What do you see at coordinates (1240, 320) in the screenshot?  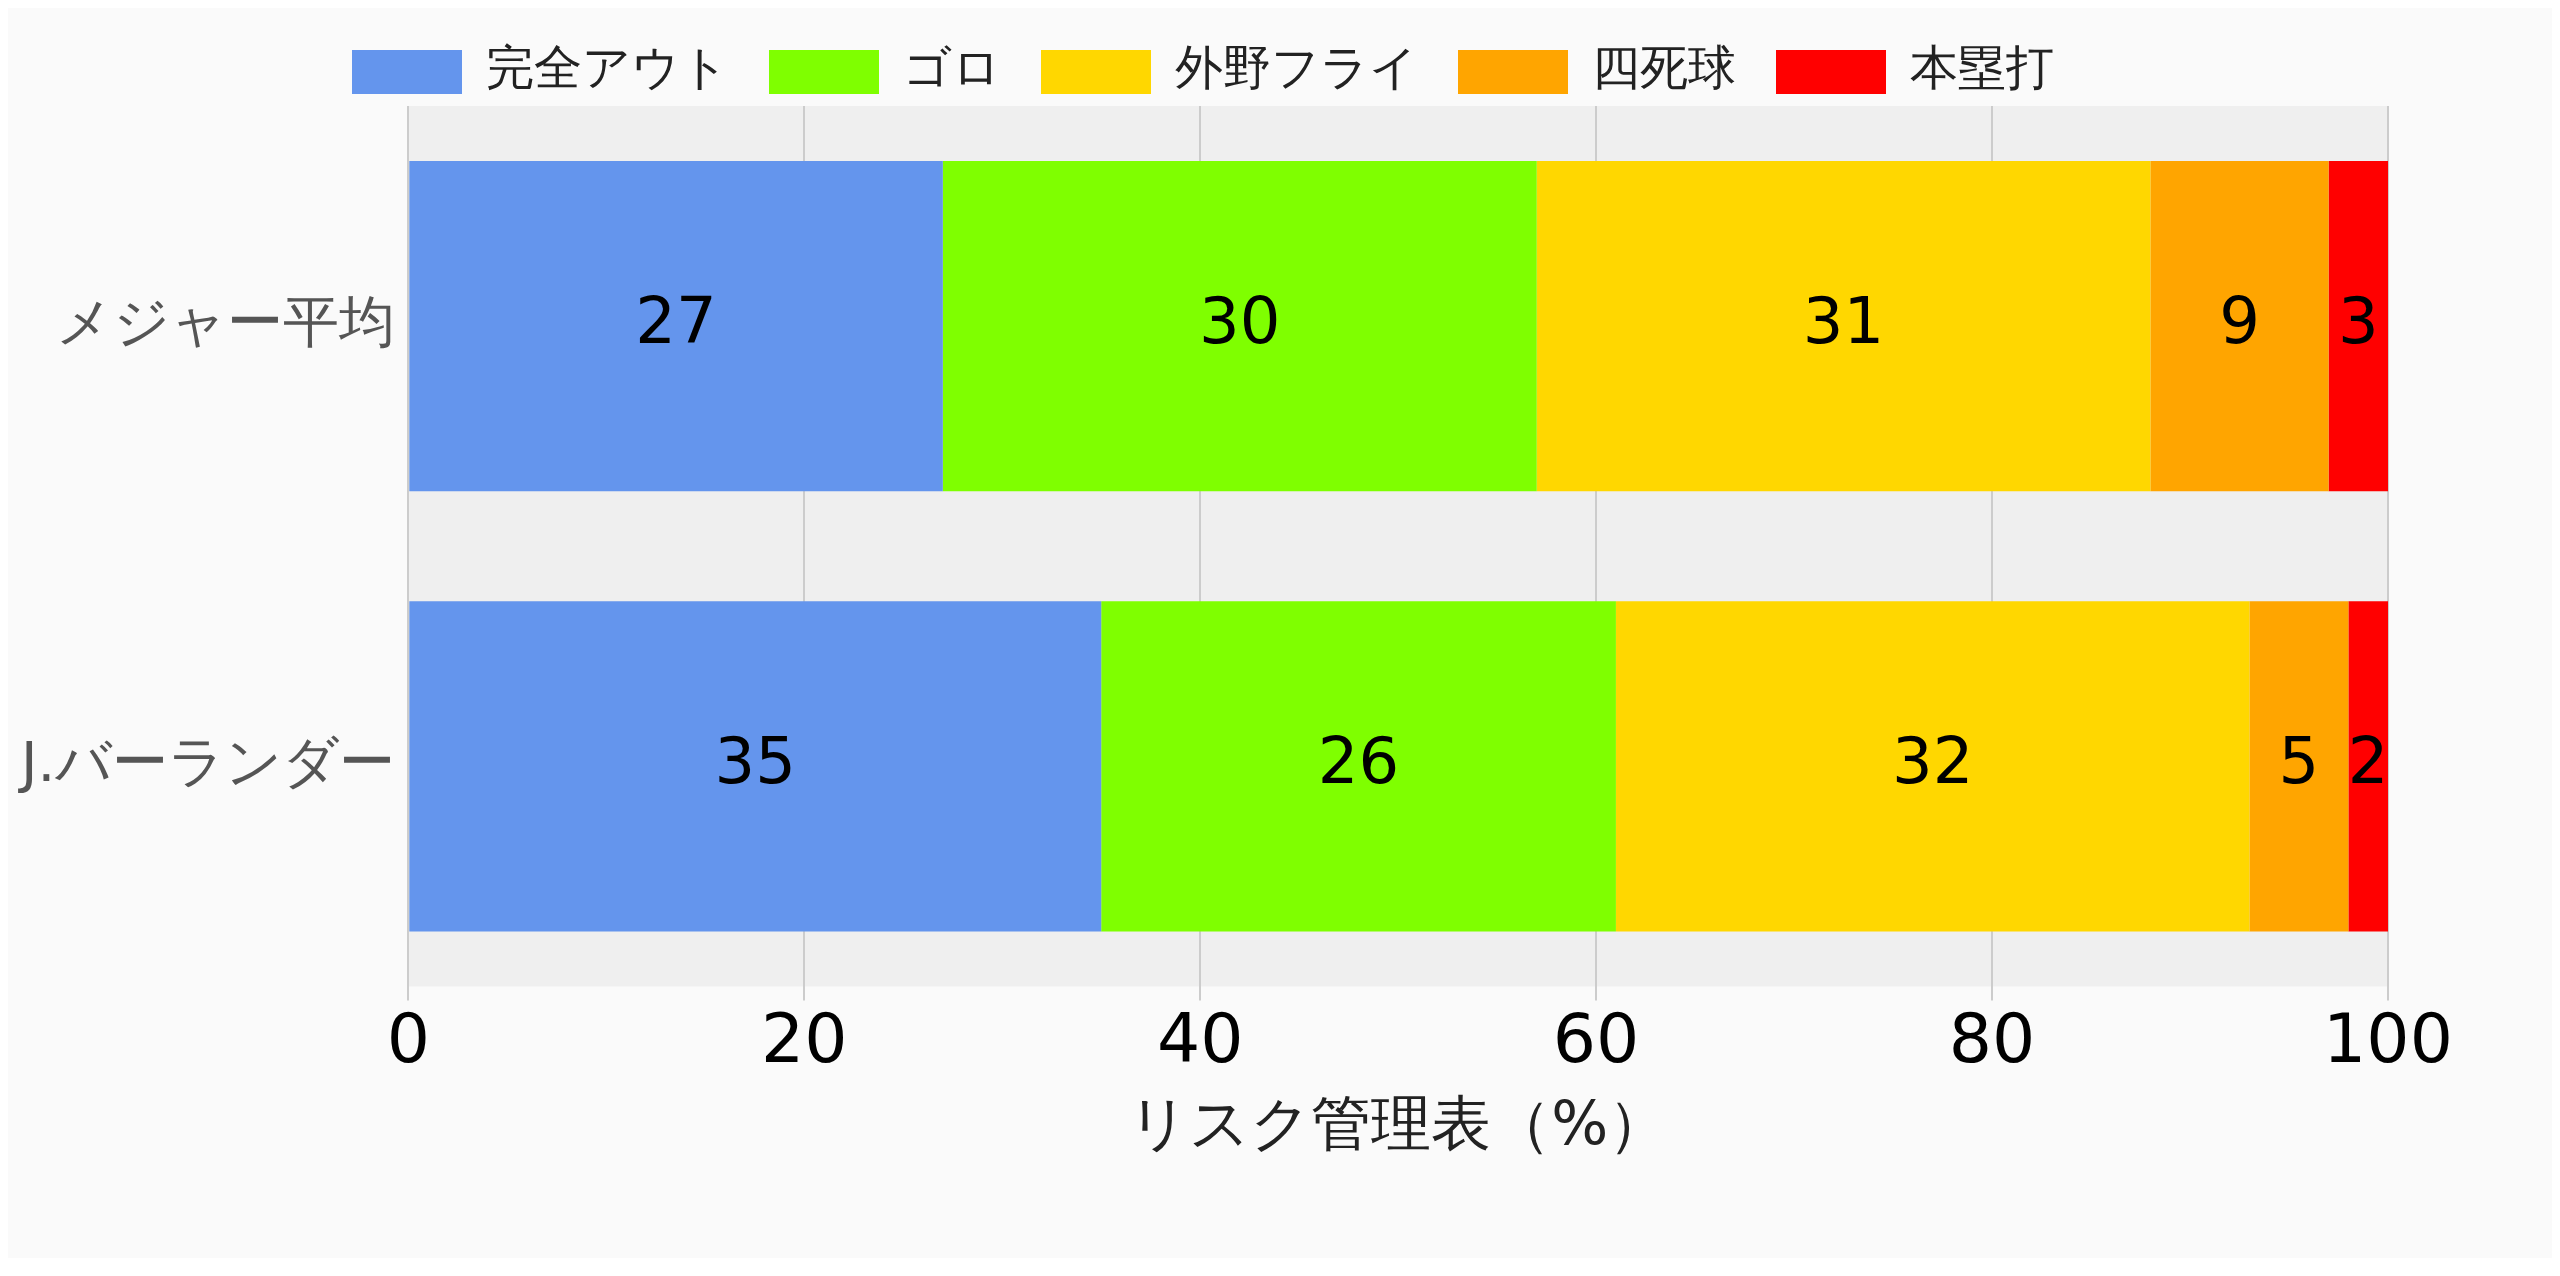 I see `data-label: 30` at bounding box center [1240, 320].